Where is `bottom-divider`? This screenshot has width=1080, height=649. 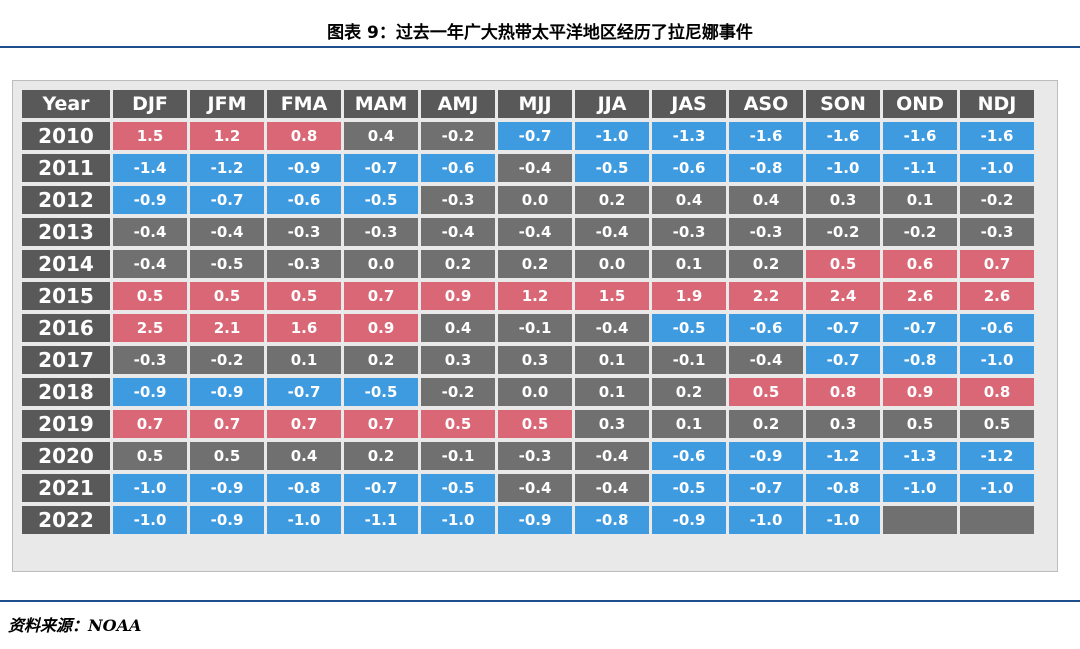
bottom-divider is located at coordinates (540, 601).